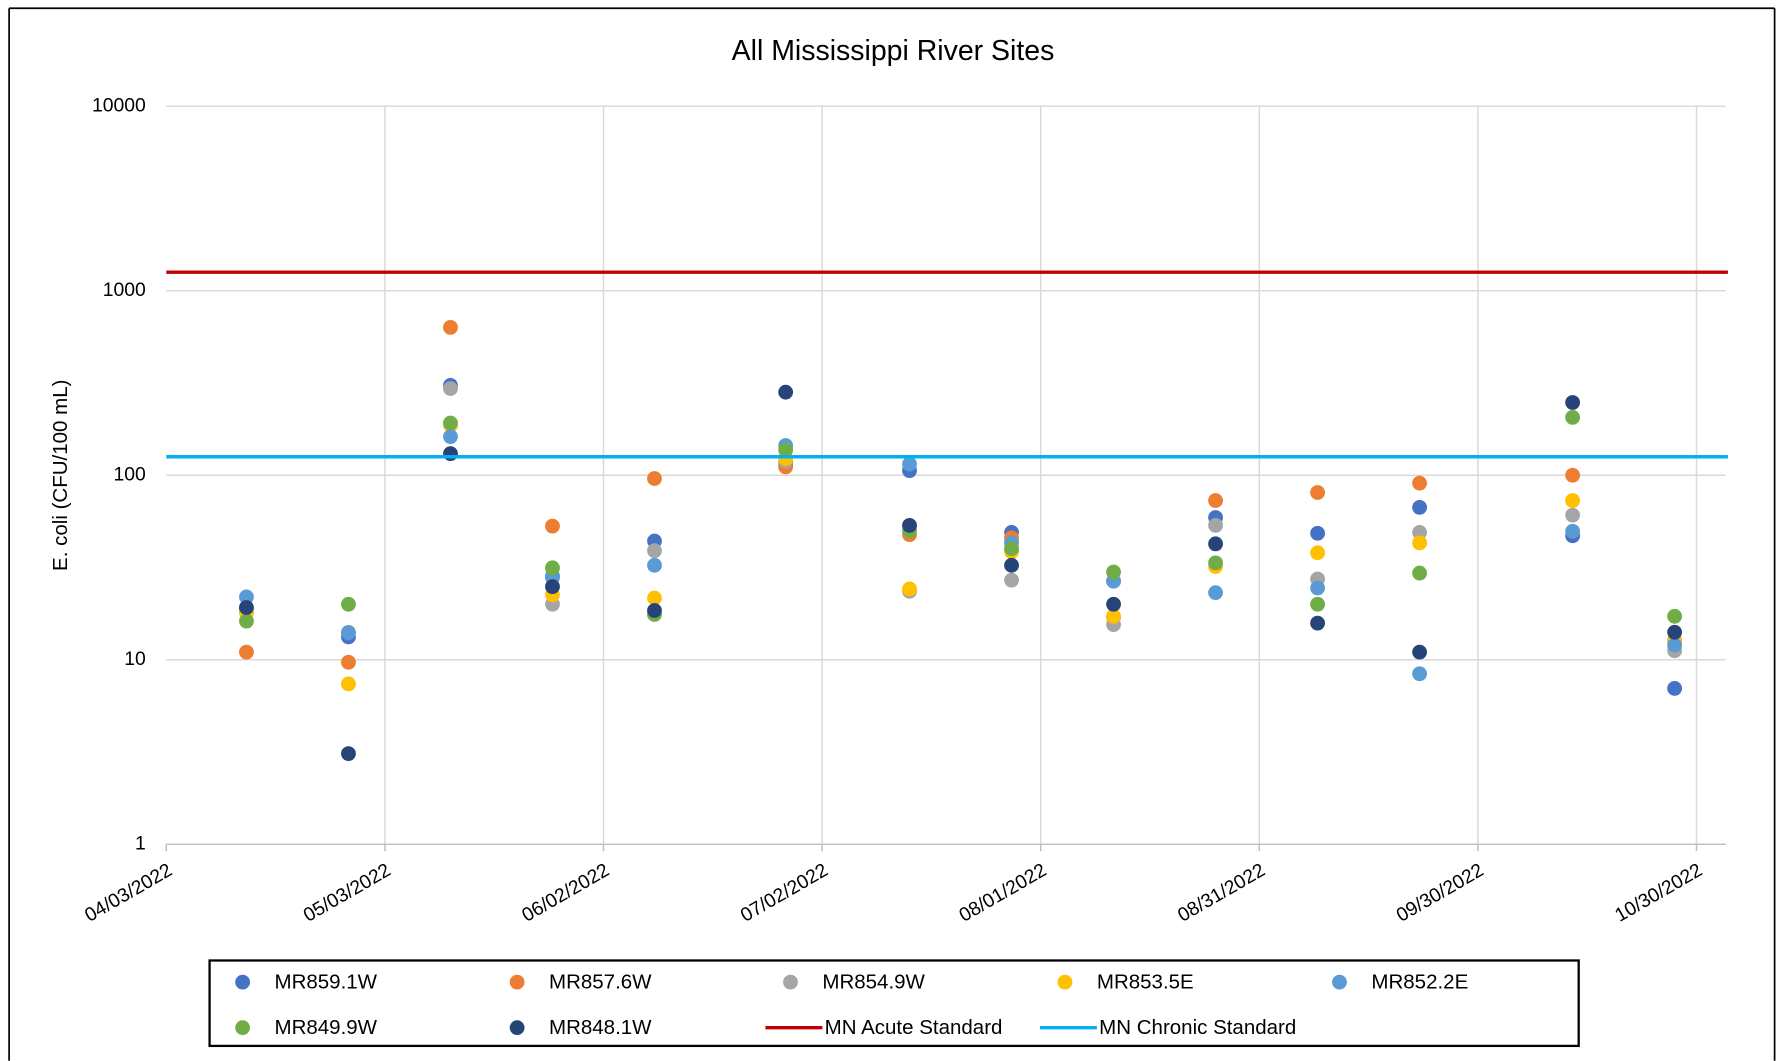 The width and height of the screenshot is (1786, 1061). What do you see at coordinates (784, 893) in the screenshot?
I see `x-tick-label: 07/02/2022` at bounding box center [784, 893].